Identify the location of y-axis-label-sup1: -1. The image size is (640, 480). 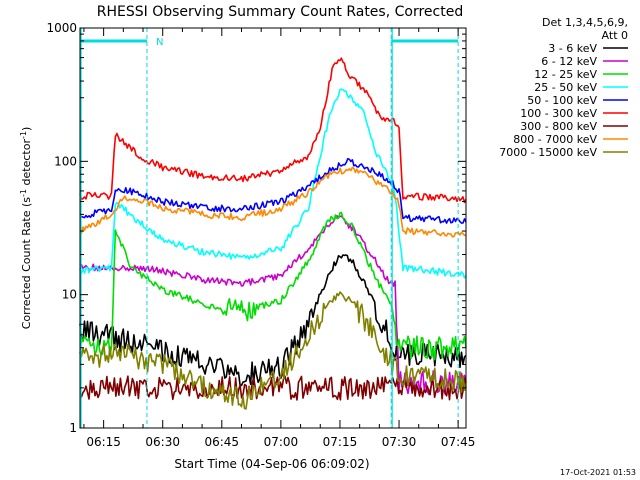
(23, 193).